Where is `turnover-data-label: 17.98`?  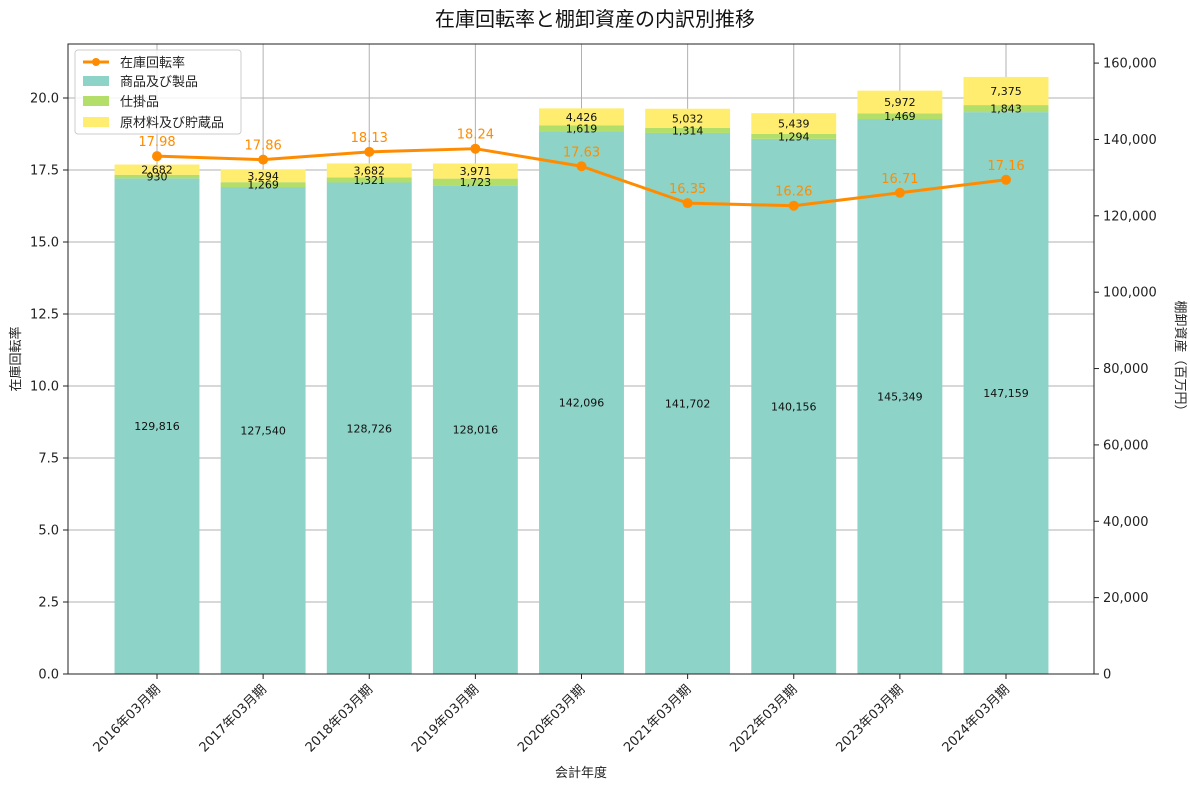 turnover-data-label: 17.98 is located at coordinates (156, 142).